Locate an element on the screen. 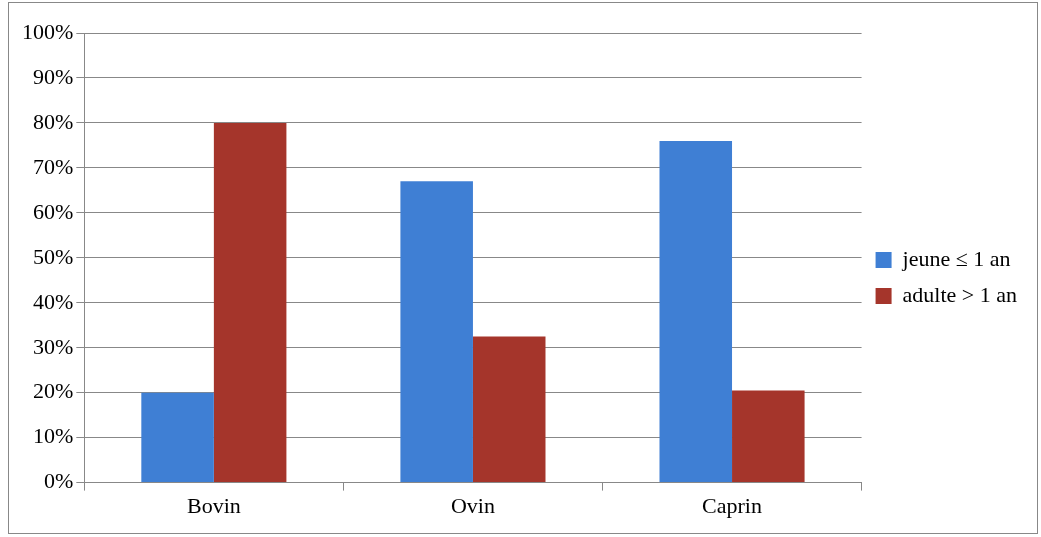 The height and width of the screenshot is (537, 1041). x-tick-label: Bovin is located at coordinates (213, 505).